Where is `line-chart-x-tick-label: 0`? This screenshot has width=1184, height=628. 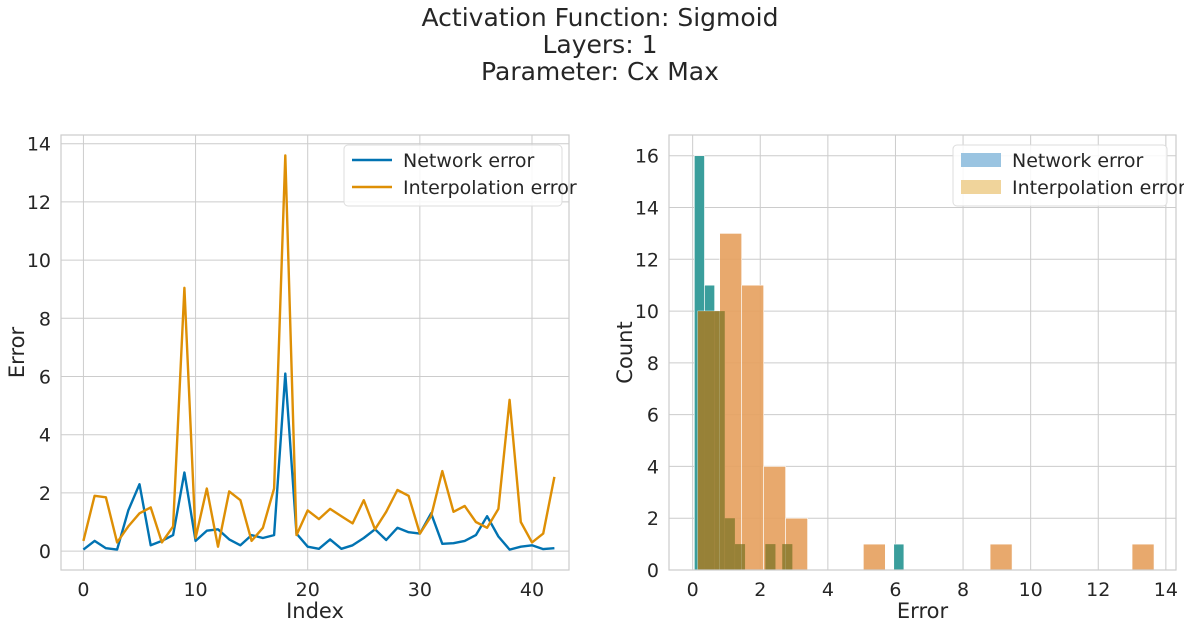
line-chart-x-tick-label: 0 is located at coordinates (83, 590).